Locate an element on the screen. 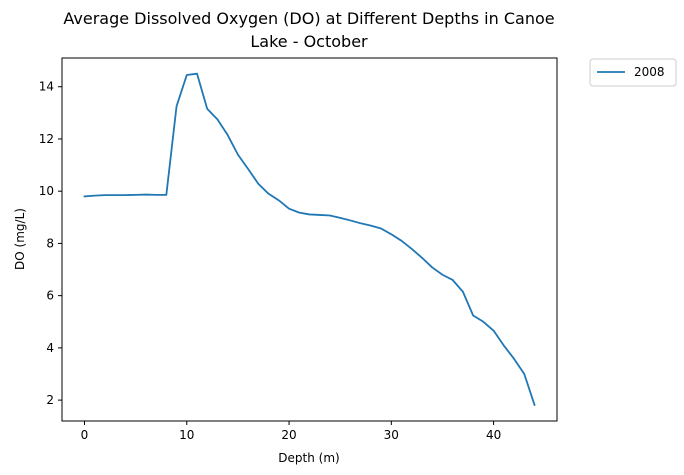 Image resolution: width=684 pixels, height=475 pixels. y-tick-label-14: 14 is located at coordinates (46, 87).